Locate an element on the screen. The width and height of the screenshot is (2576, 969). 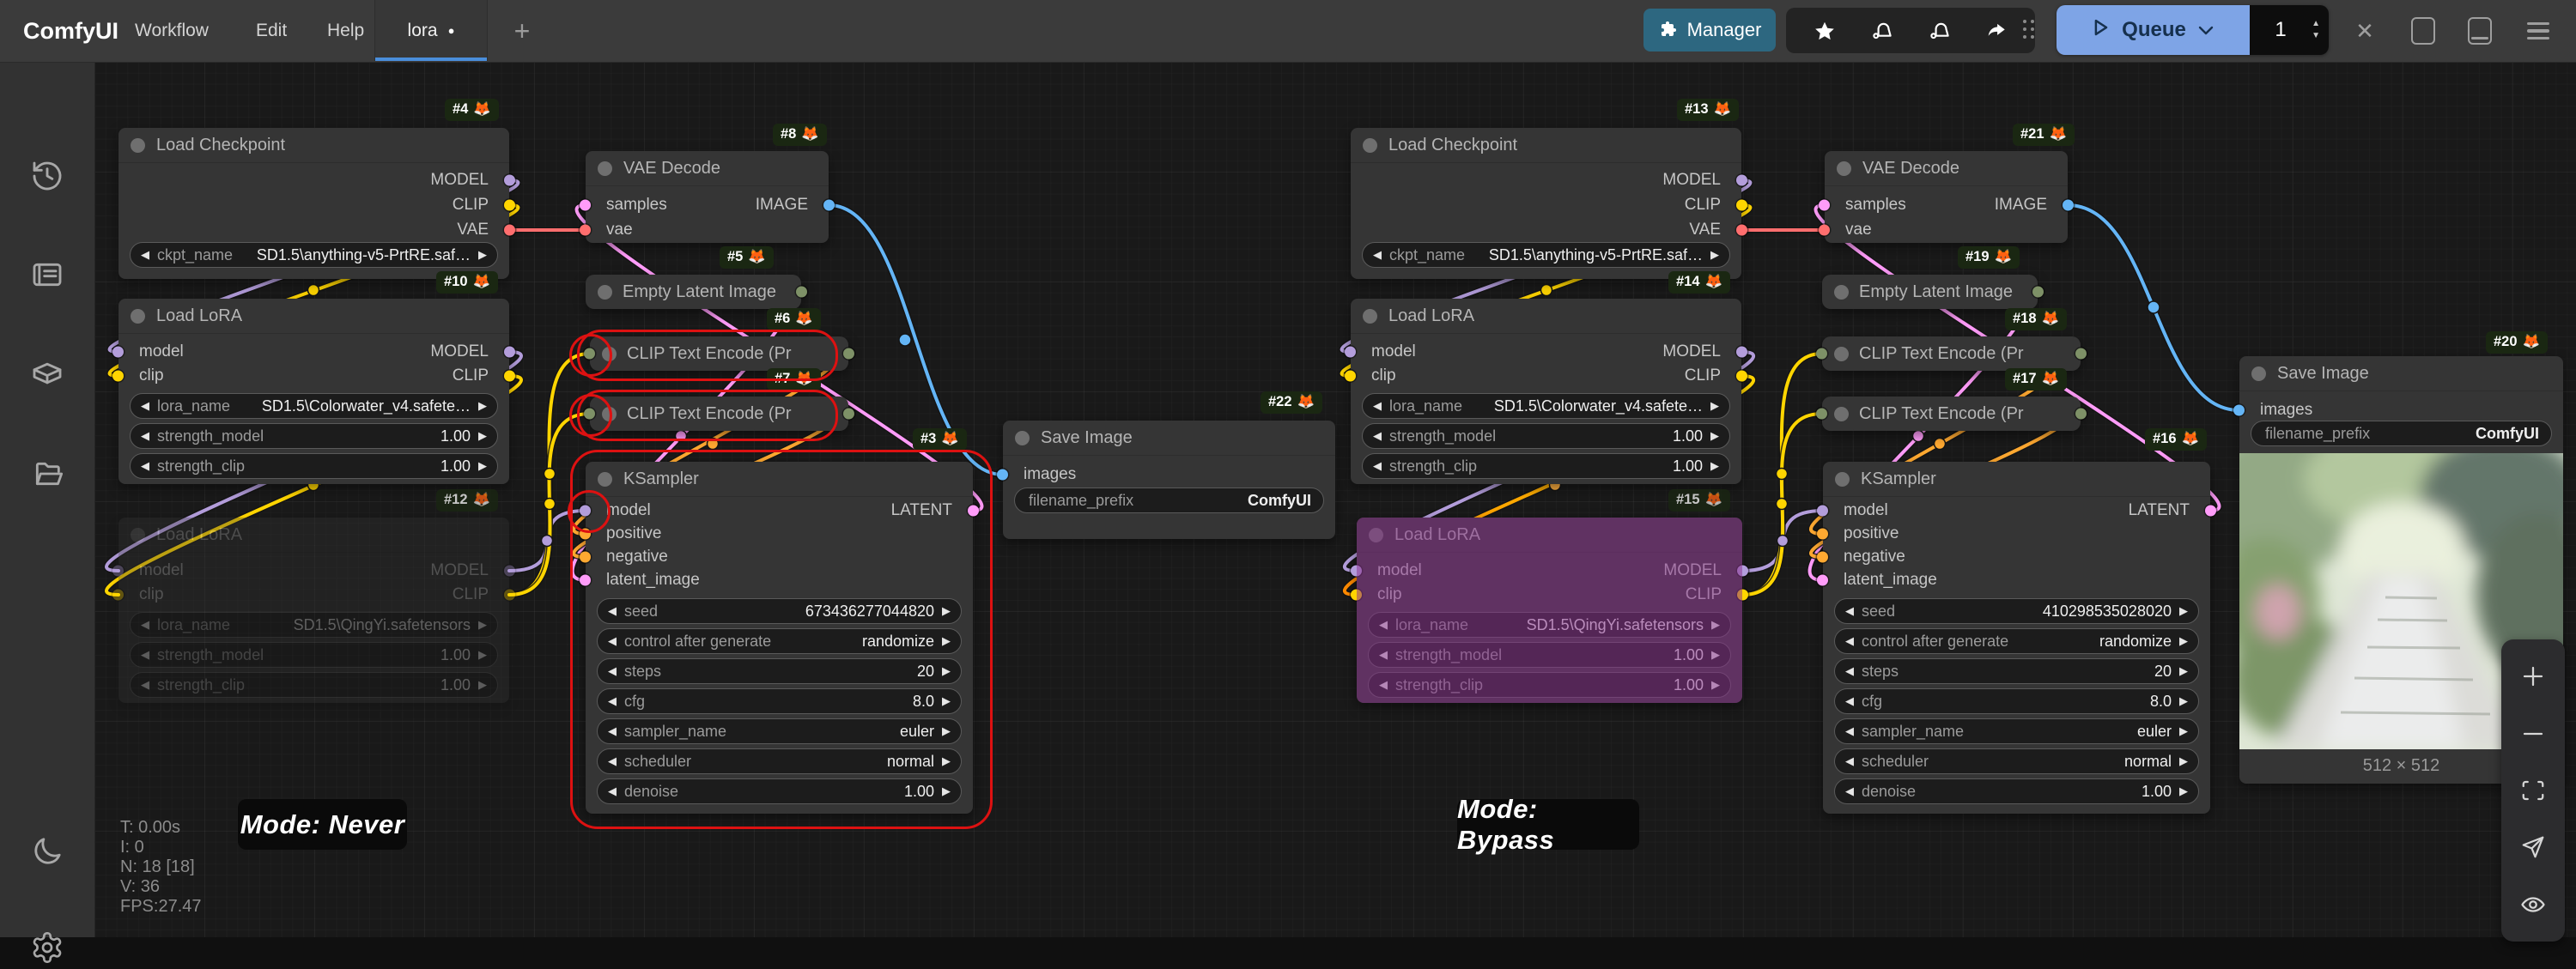
menu-edit: Edit is located at coordinates (272, 30).